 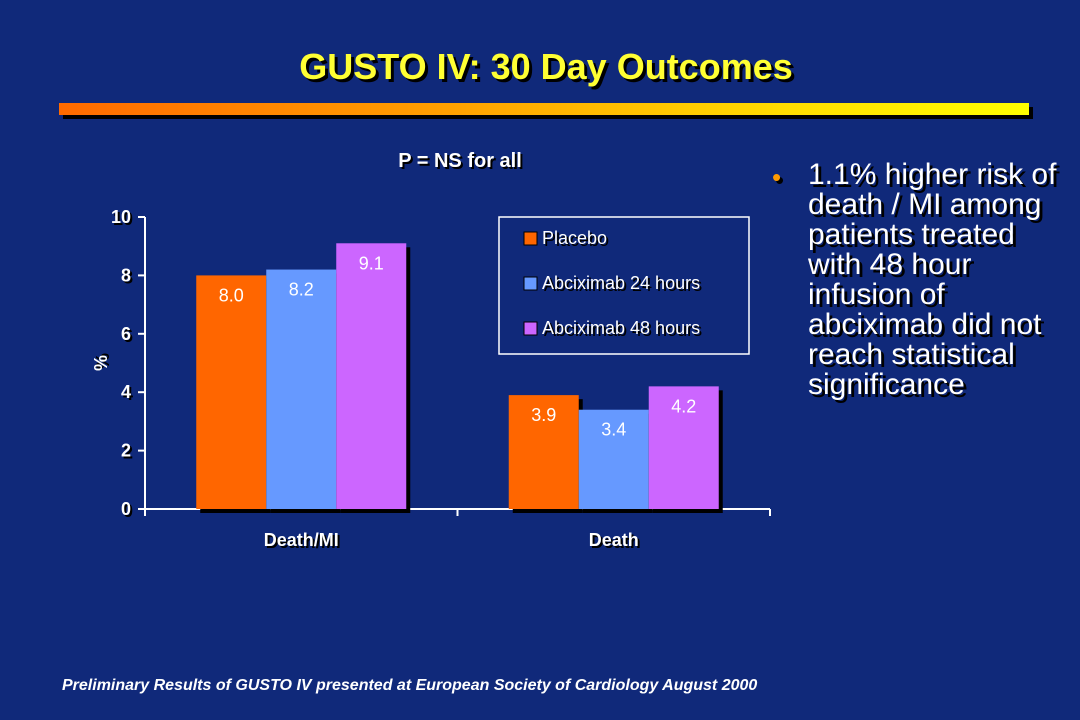 I want to click on legend-label: Placebo, so click(x=574, y=238).